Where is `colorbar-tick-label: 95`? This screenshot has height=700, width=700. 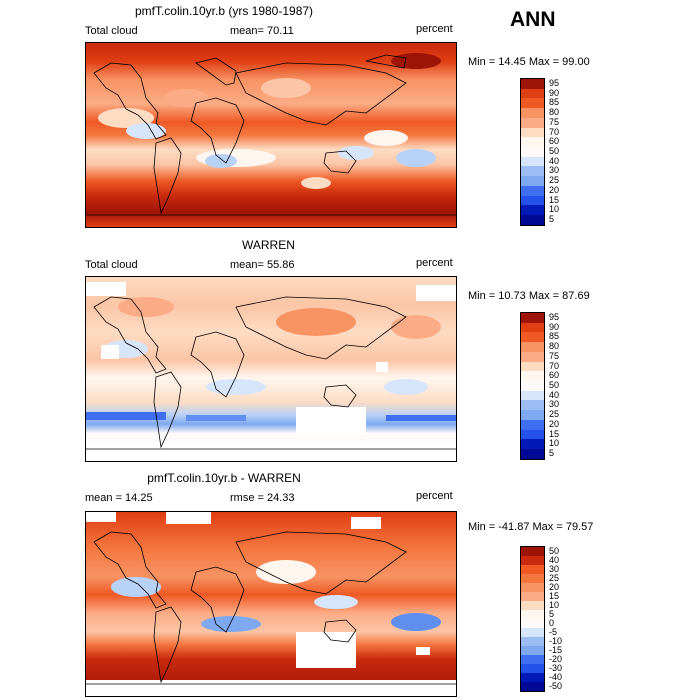 colorbar-tick-label: 95 is located at coordinates (554, 316).